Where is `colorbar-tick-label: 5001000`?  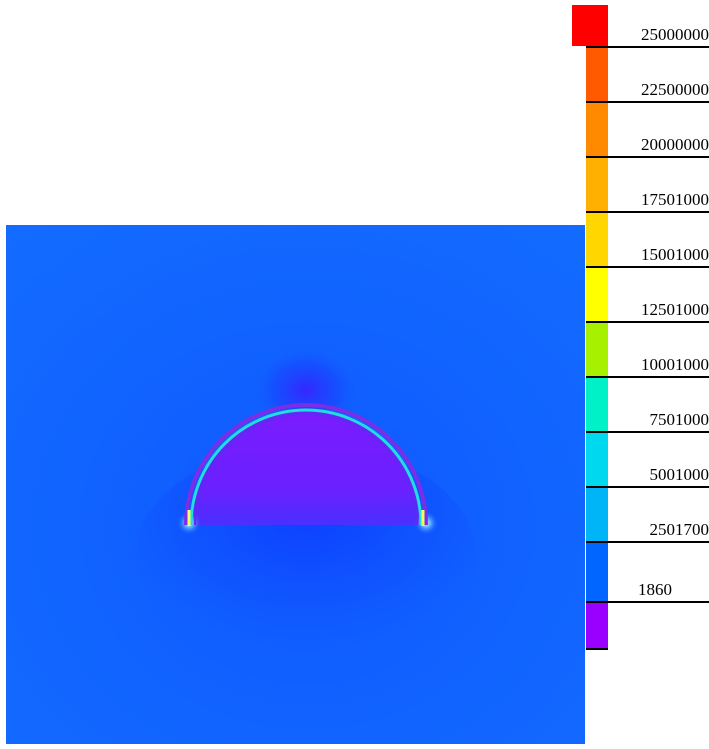 colorbar-tick-label: 5001000 is located at coordinates (679, 474).